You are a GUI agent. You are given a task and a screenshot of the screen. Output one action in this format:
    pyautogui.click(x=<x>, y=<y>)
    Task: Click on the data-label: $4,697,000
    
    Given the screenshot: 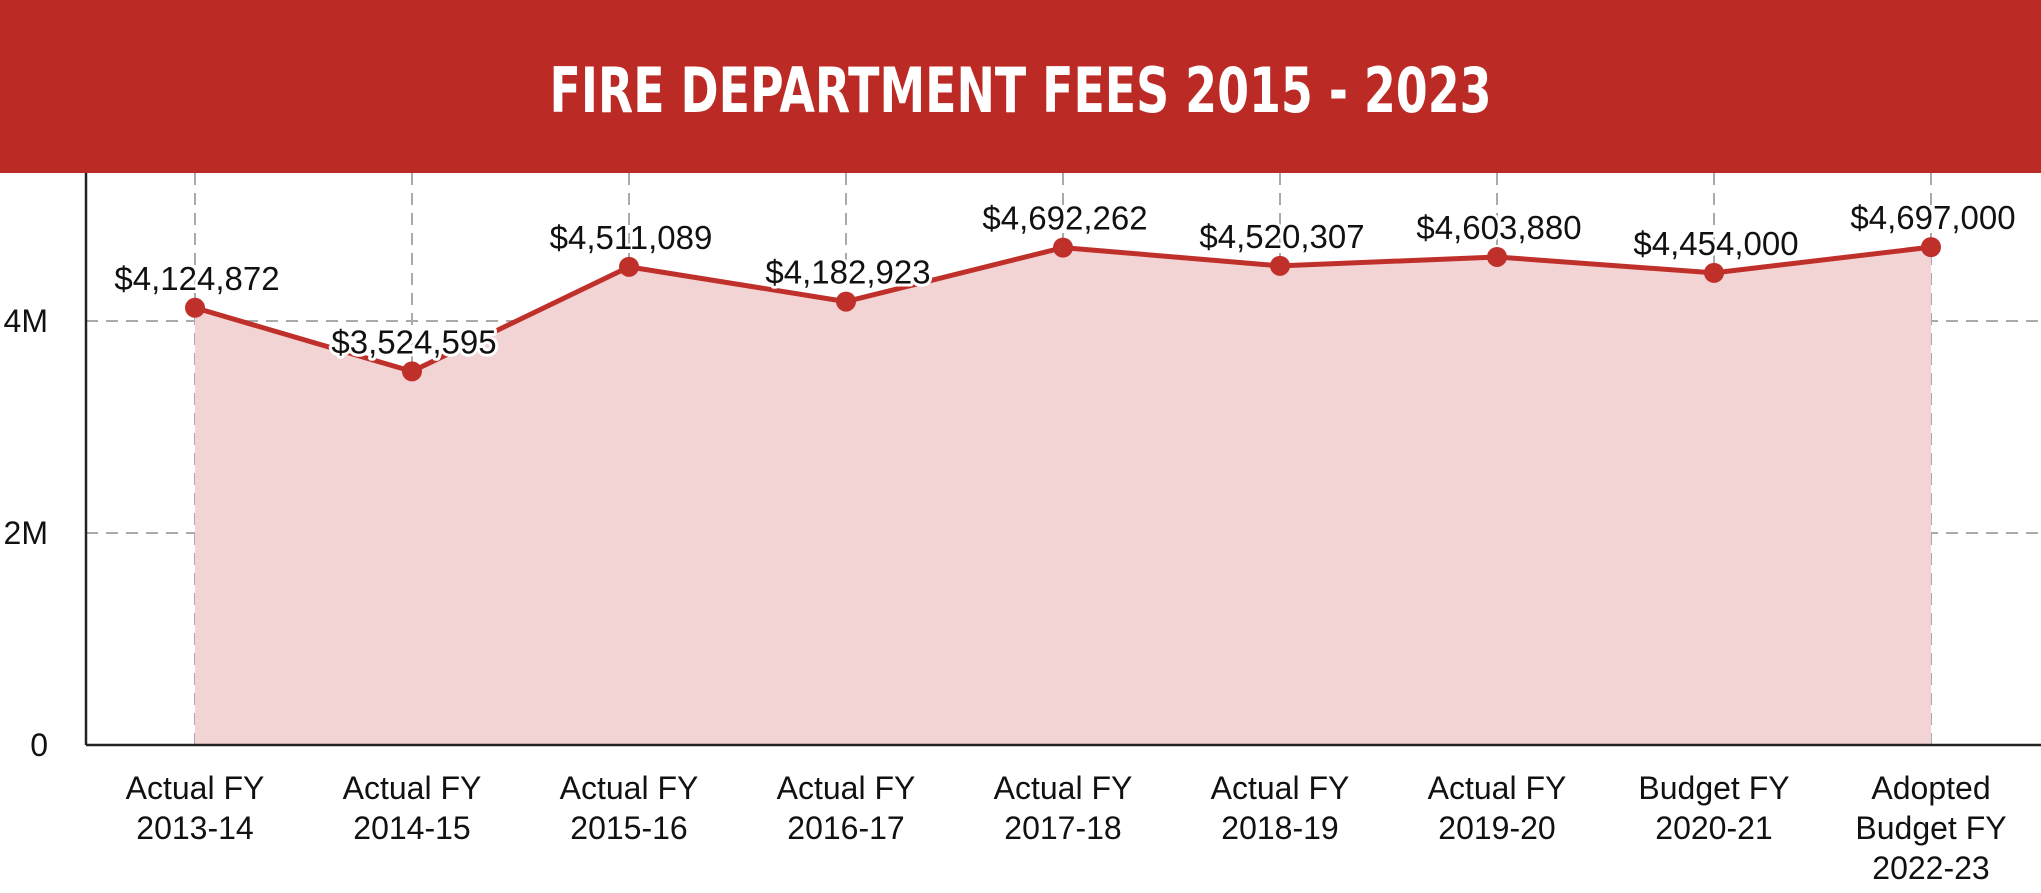 What is the action you would take?
    pyautogui.click(x=1932, y=217)
    